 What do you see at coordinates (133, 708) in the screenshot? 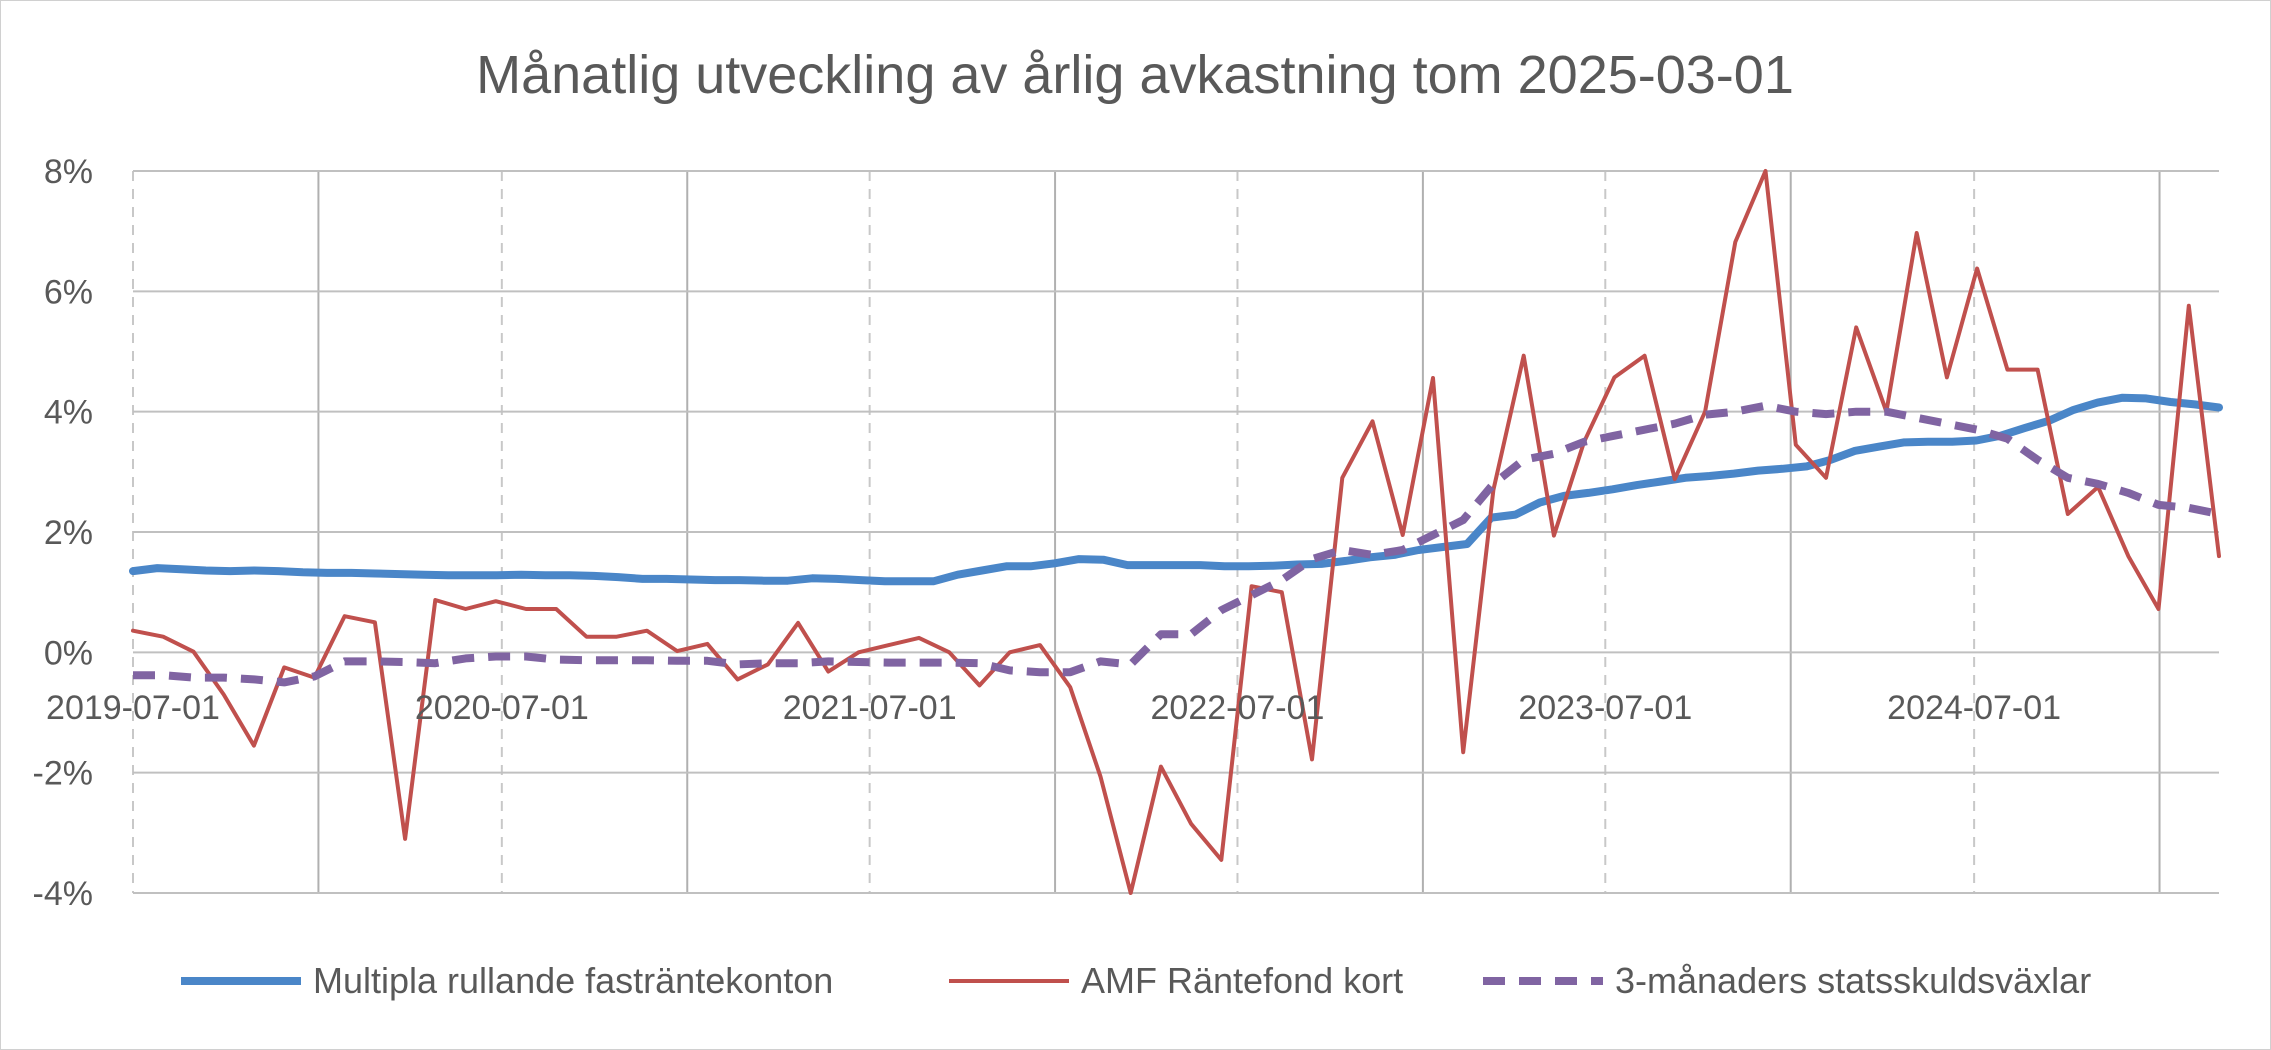
I see `x-tick-label: 2019-07-01` at bounding box center [133, 708].